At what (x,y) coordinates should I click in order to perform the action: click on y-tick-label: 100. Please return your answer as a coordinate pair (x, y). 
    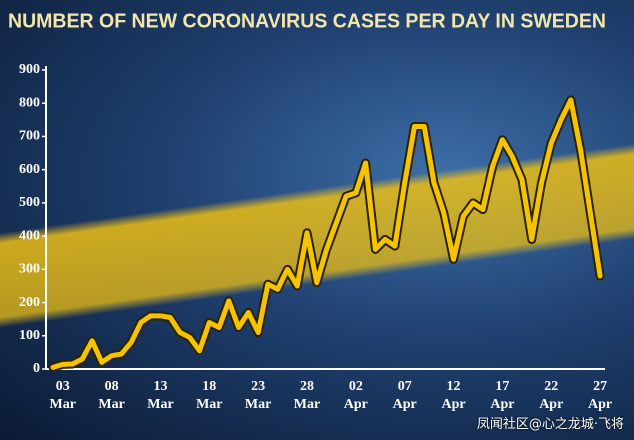
    Looking at the image, I should click on (29, 335).